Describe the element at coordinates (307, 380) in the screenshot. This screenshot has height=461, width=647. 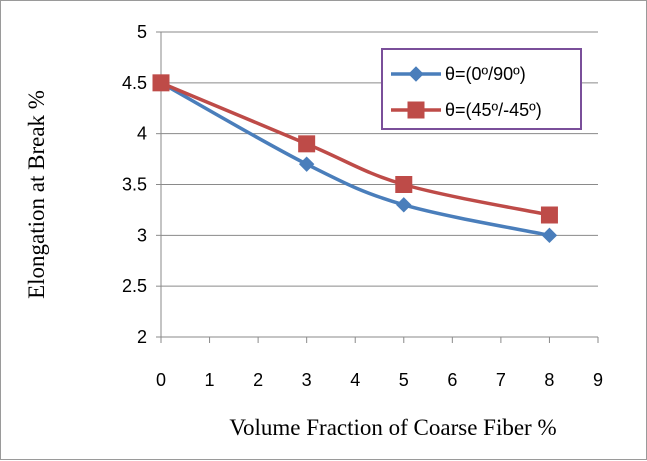
I see `x-tick-label: 3` at that location.